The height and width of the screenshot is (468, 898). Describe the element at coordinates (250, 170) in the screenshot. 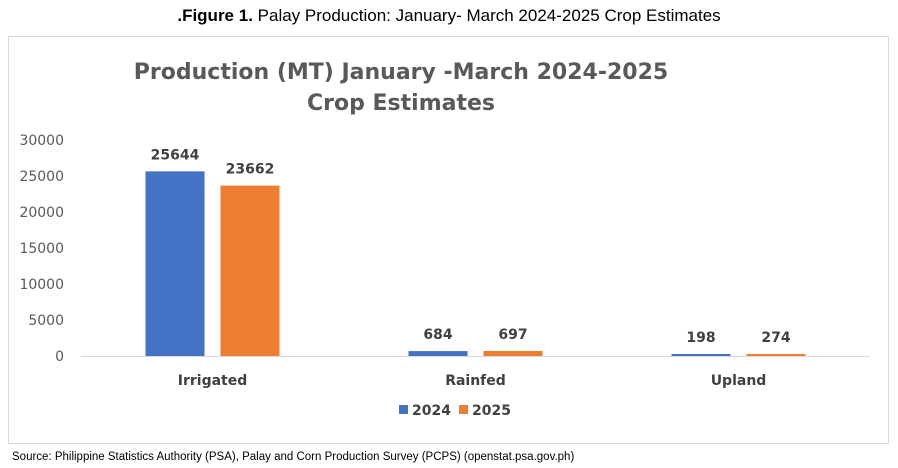

I see `data-label: 23662` at that location.